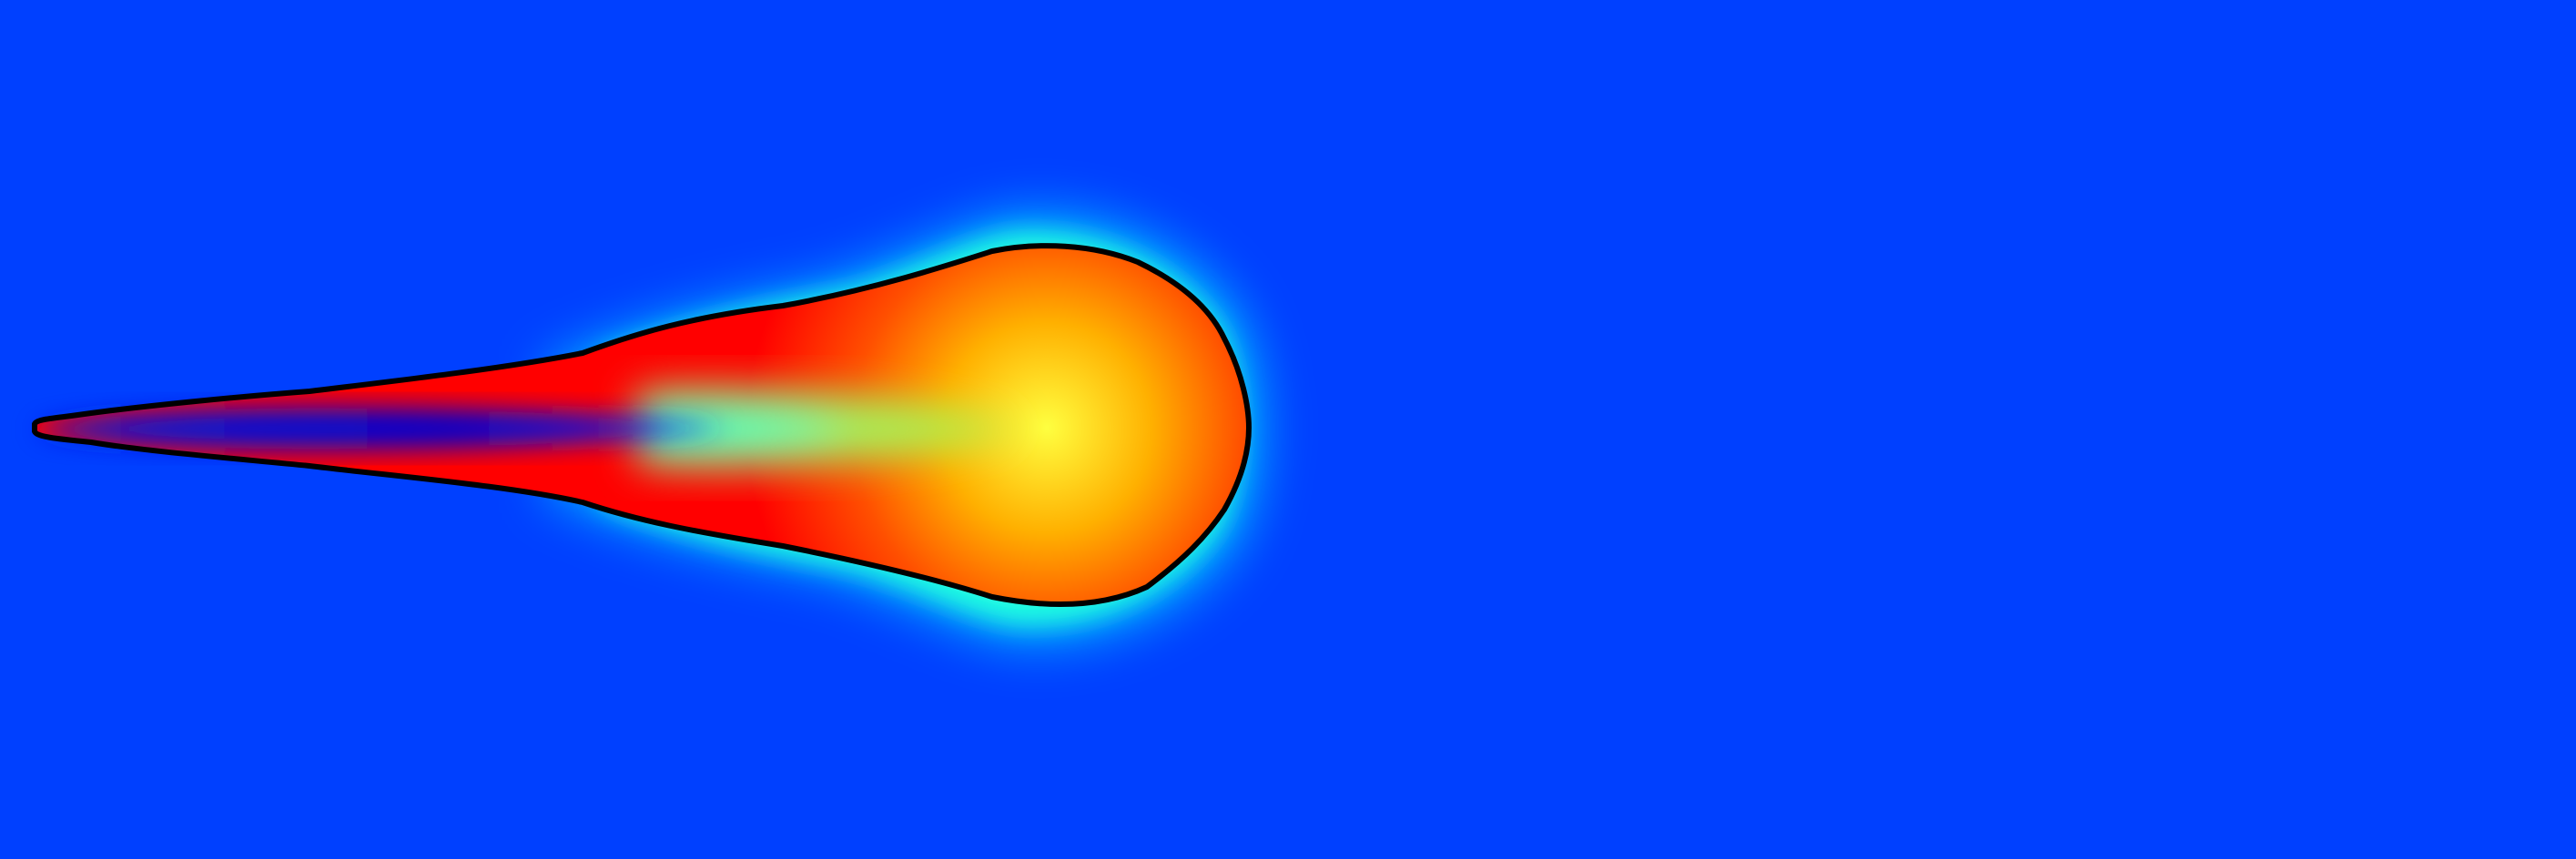 This screenshot has height=859, width=2576. Describe the element at coordinates (382, 429) in the screenshot. I see `wake-core` at that location.